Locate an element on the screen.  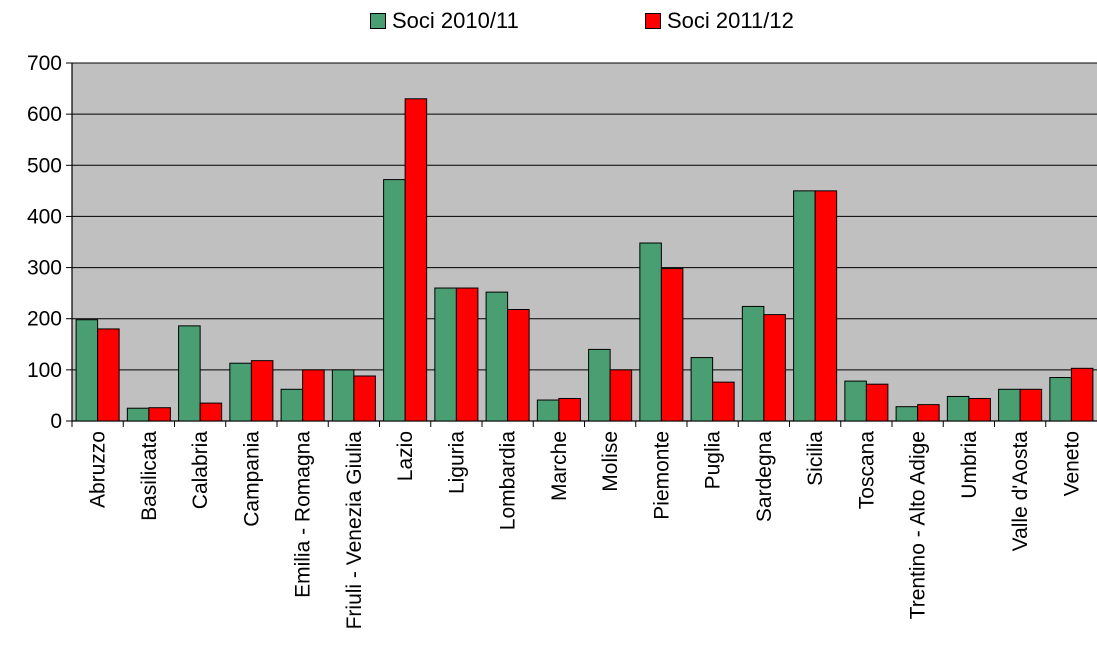
x-tick-label: Liguria is located at coordinates (456, 462).